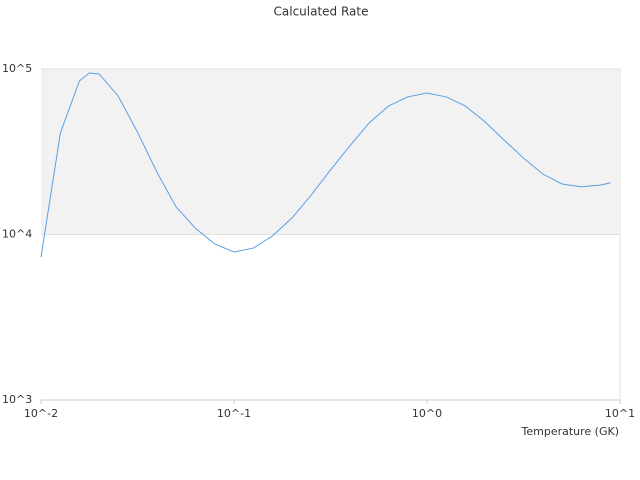 The image size is (640, 480). I want to click on x-tick-label: 10^1, so click(620, 413).